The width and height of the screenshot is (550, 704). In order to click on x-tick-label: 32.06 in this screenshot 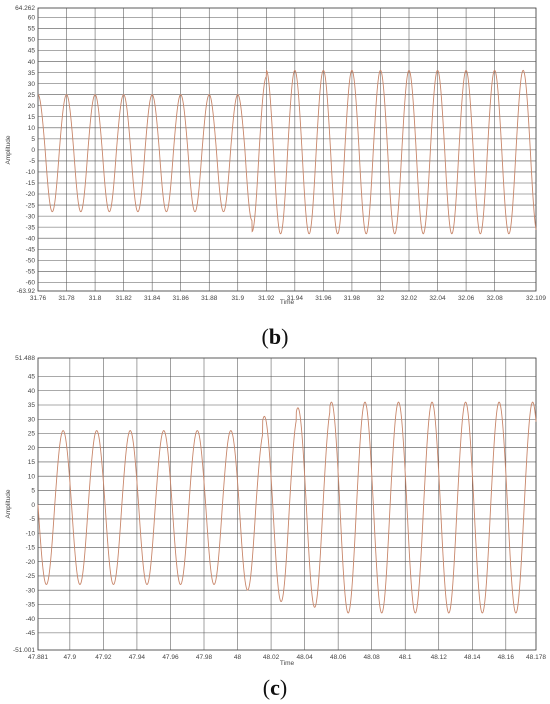, I will do `click(466, 298)`.